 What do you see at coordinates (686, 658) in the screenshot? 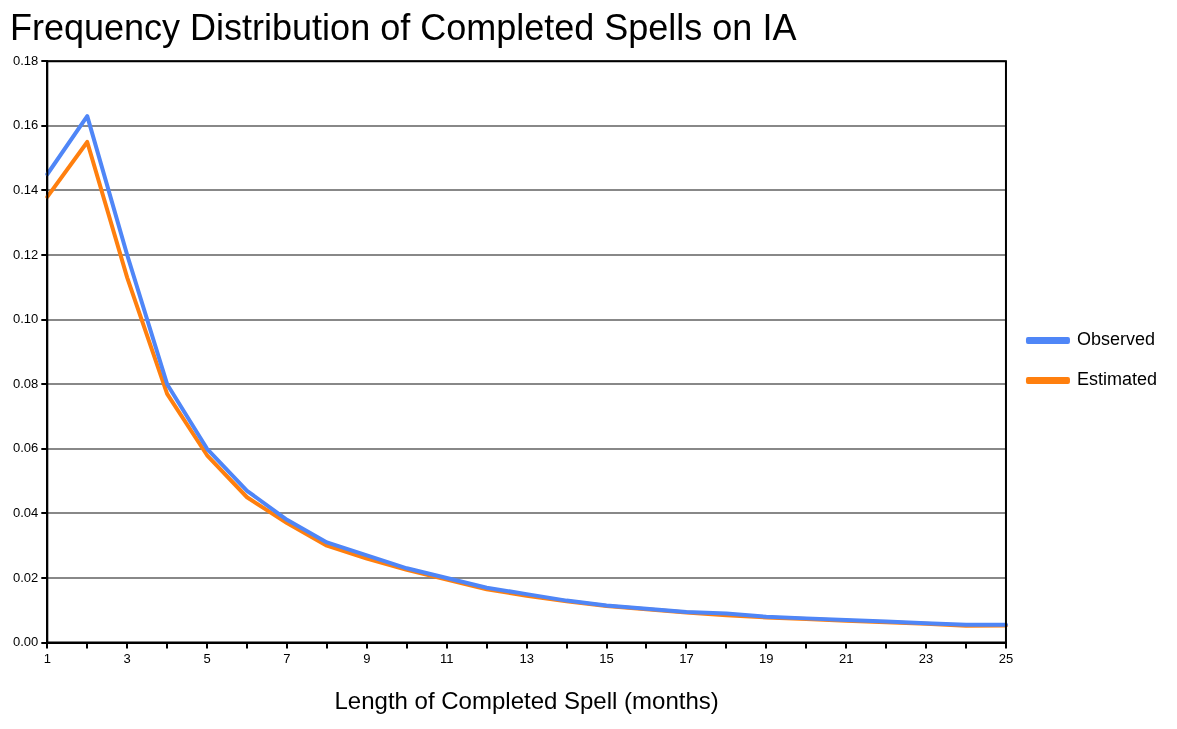
I see `x-tick-label: 17` at bounding box center [686, 658].